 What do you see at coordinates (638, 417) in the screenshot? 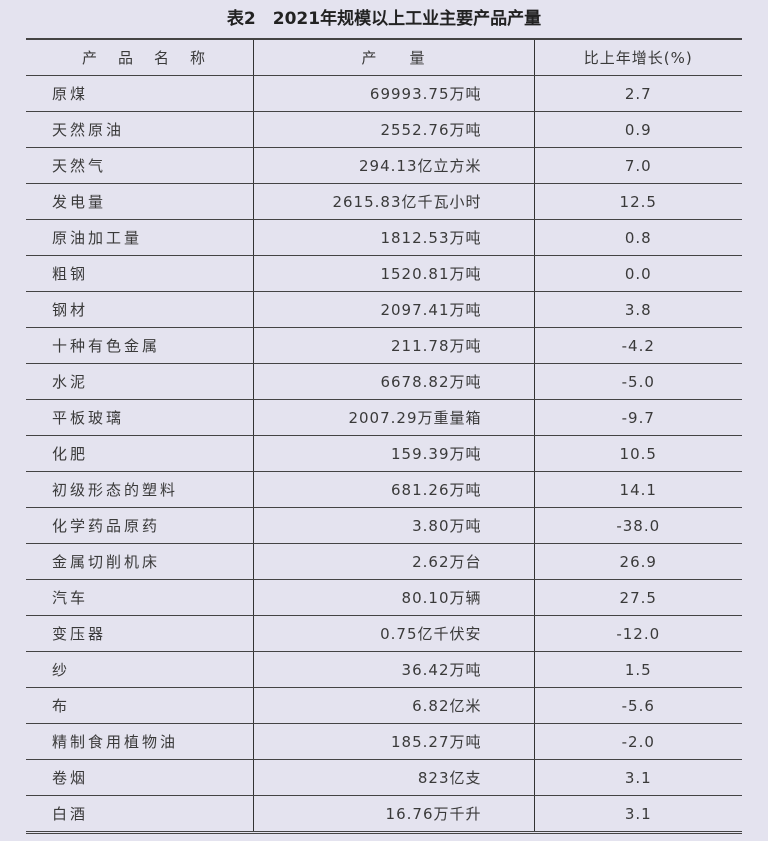
I see `growth-cell: -9.7` at bounding box center [638, 417].